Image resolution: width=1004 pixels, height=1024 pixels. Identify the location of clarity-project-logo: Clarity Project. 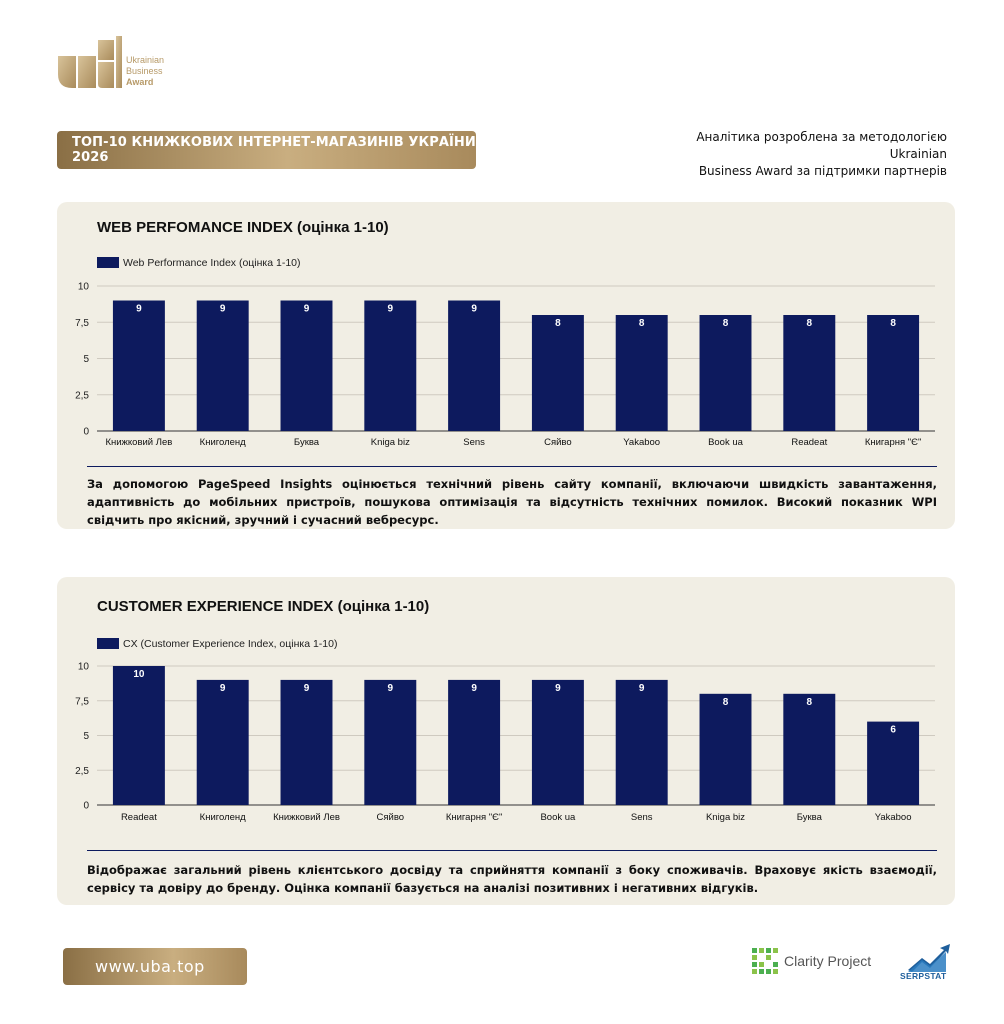
(811, 961).